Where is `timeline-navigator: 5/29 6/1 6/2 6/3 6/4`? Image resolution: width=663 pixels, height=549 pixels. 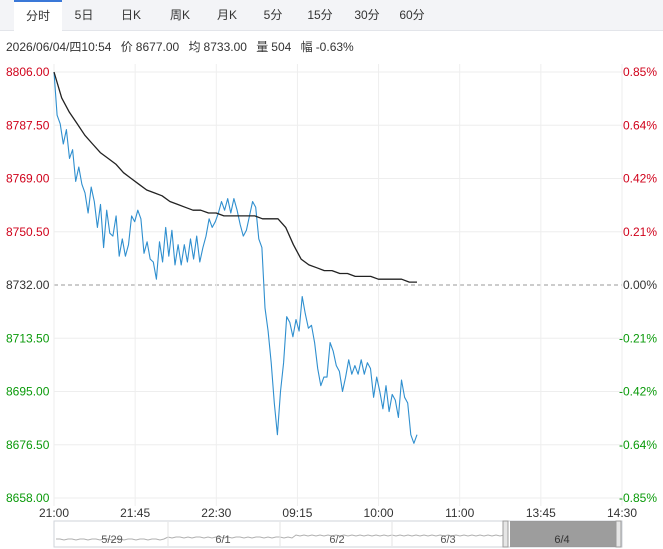
timeline-navigator: 5/29 6/1 6/2 6/3 6/4 is located at coordinates (331, 534).